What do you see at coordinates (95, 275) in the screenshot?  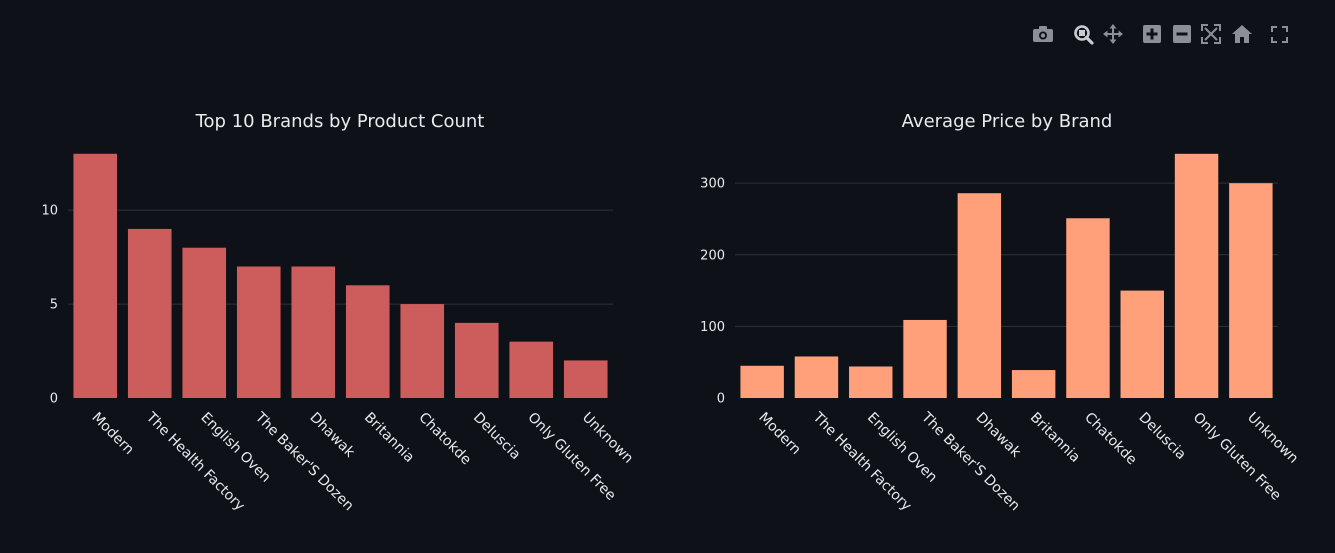 I see `count-bar-modern` at bounding box center [95, 275].